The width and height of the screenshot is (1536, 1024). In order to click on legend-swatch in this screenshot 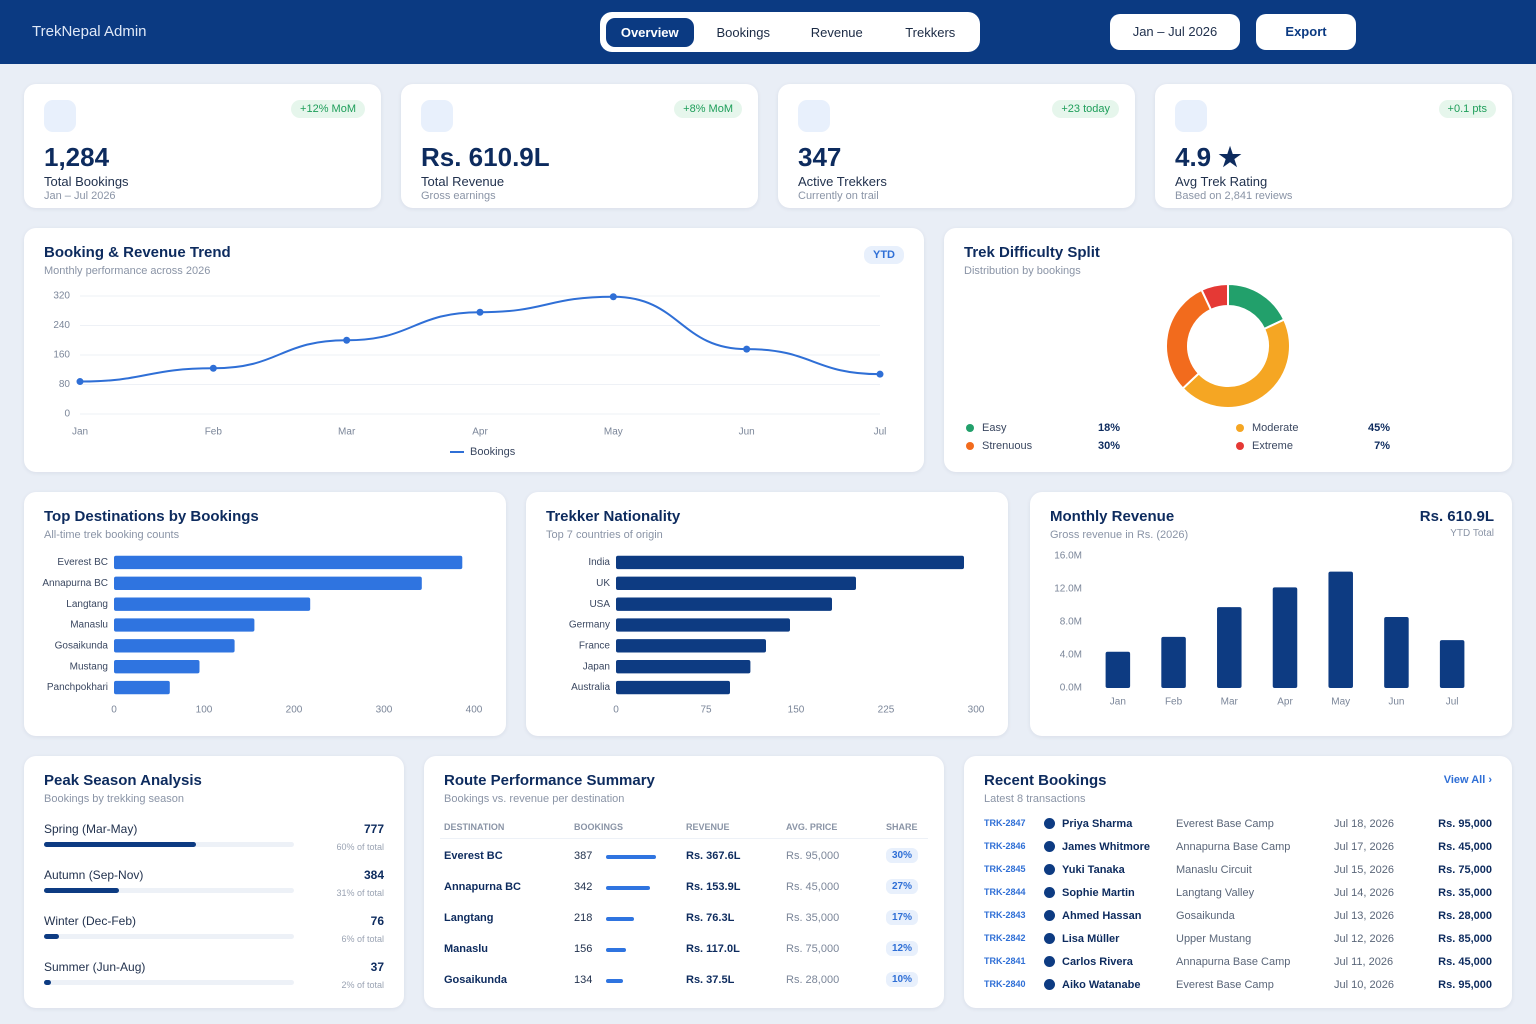, I will do `click(1240, 428)`.